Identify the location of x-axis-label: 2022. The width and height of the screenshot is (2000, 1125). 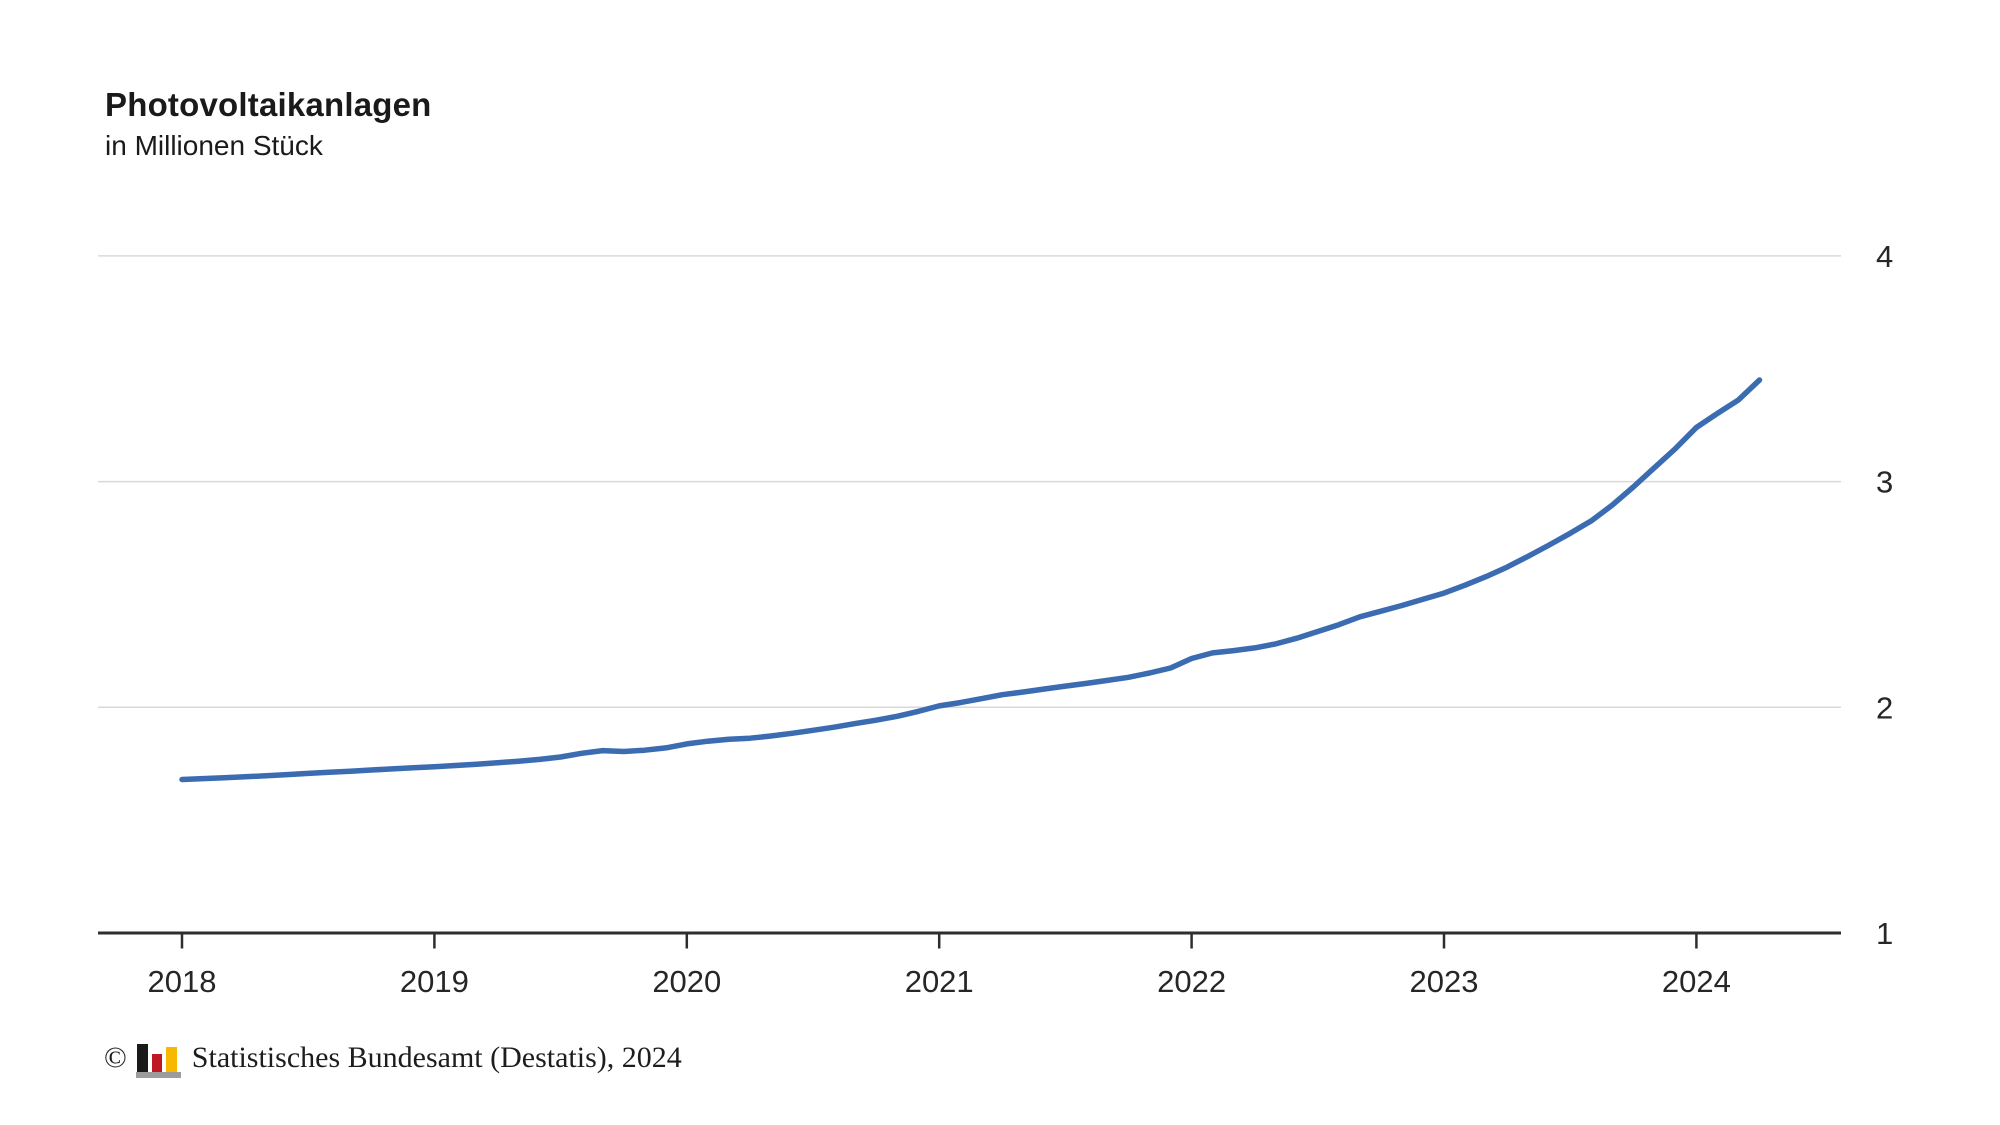
(1191, 981).